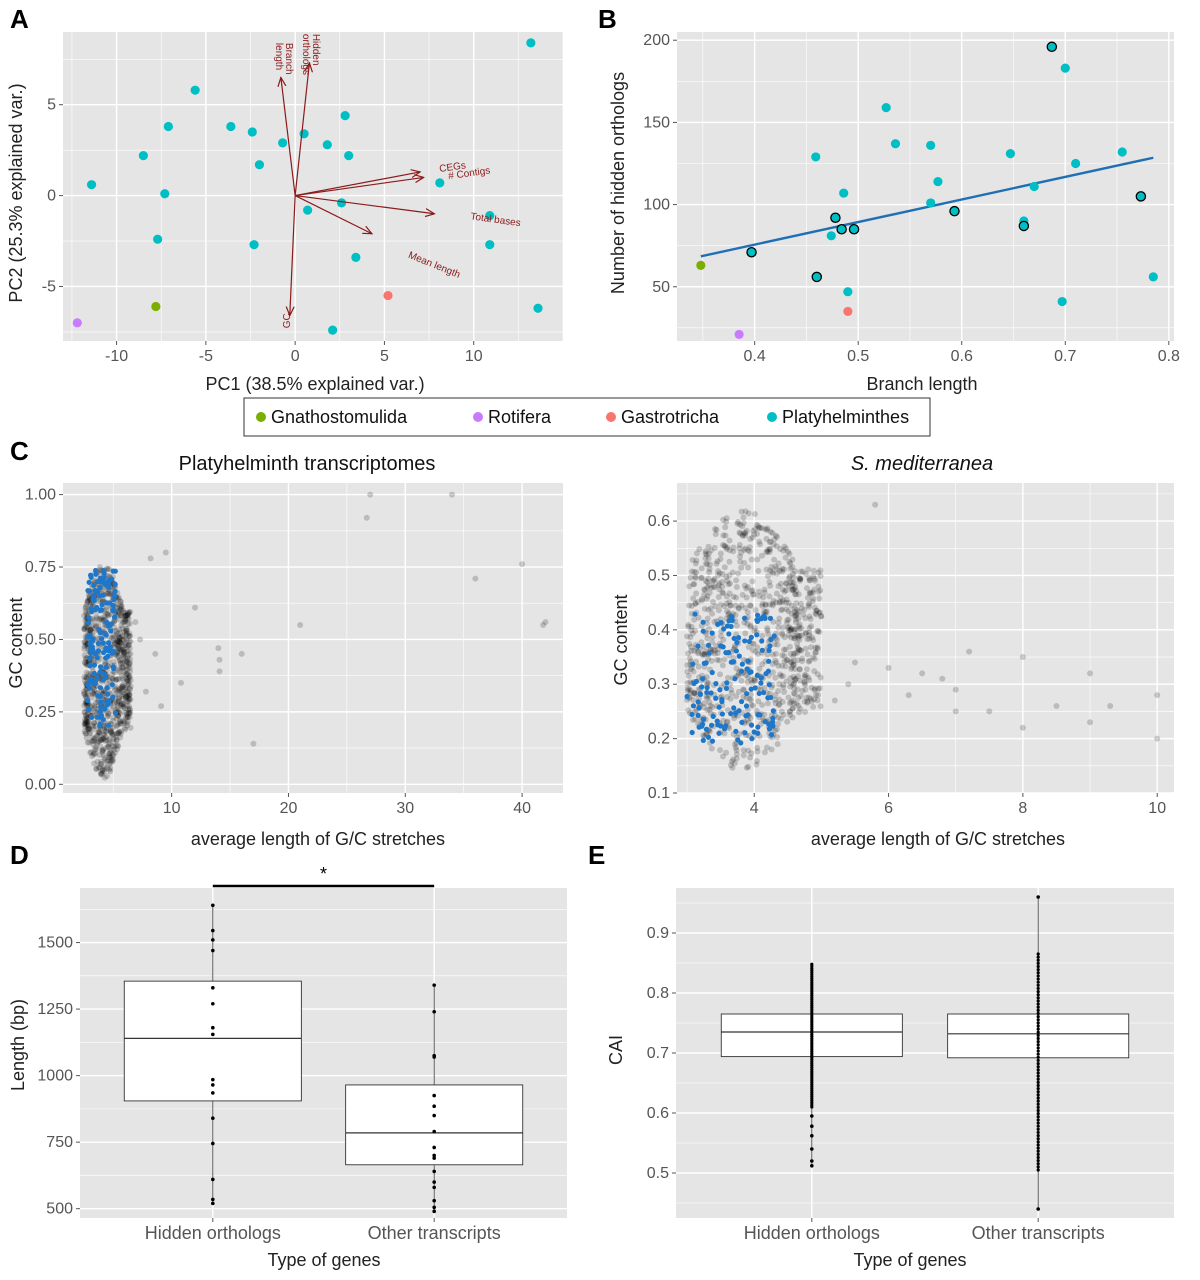 The width and height of the screenshot is (1200, 1280). What do you see at coordinates (287, 320) in the screenshot?
I see `loading-label: GC` at bounding box center [287, 320].